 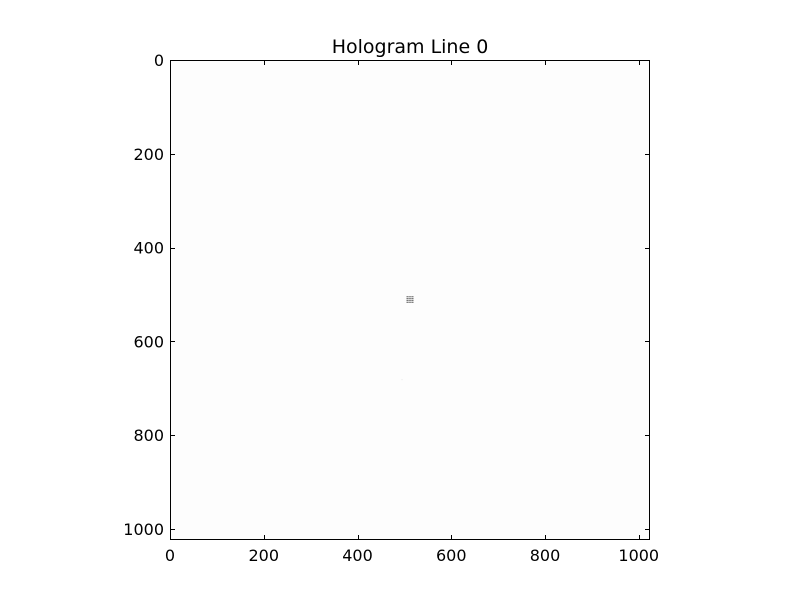 I want to click on x-tick-label: 1000, so click(x=638, y=555).